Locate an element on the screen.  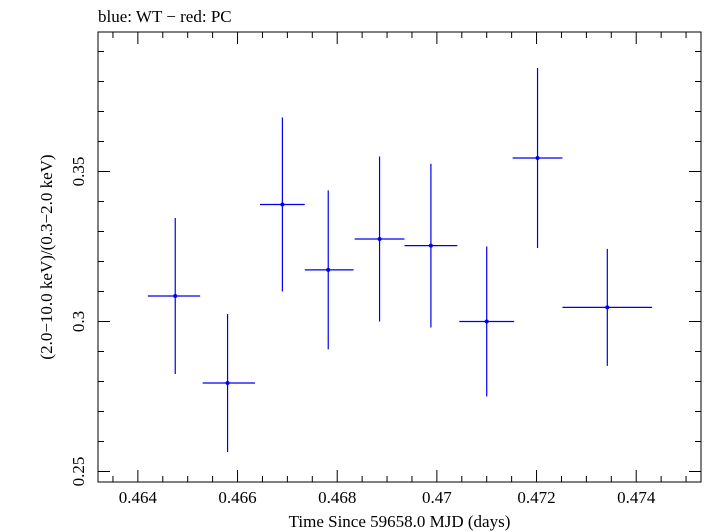
x-tick-label: 0.472 is located at coordinates (536, 497).